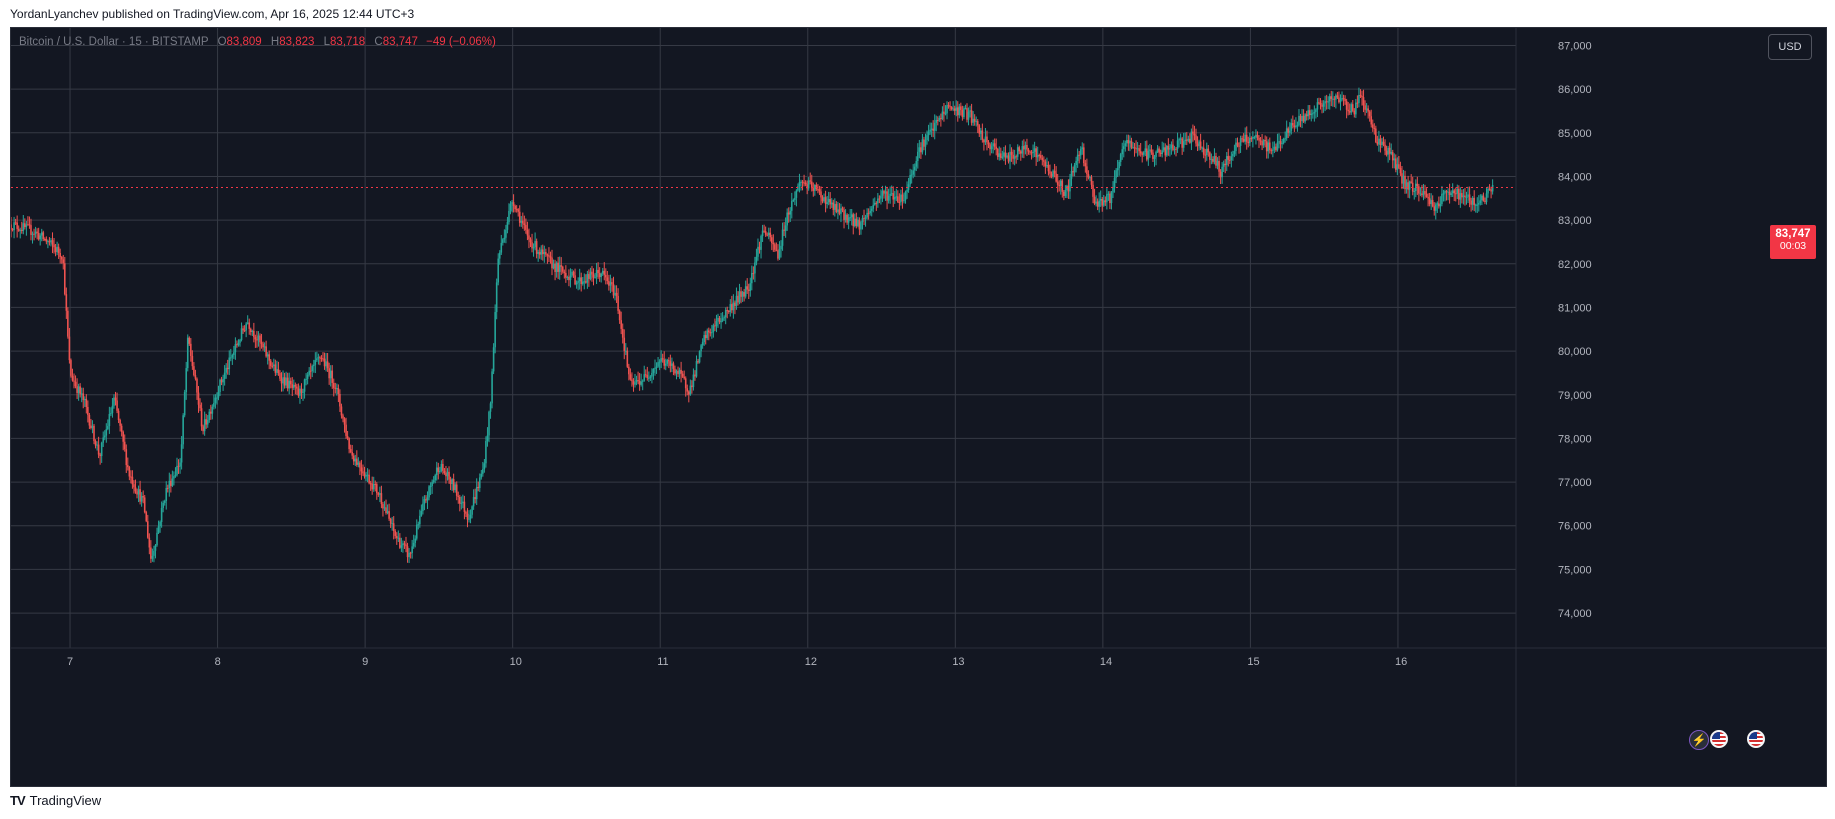 The height and width of the screenshot is (819, 1835). I want to click on lightning-event-icon: ⚡, so click(1699, 740).